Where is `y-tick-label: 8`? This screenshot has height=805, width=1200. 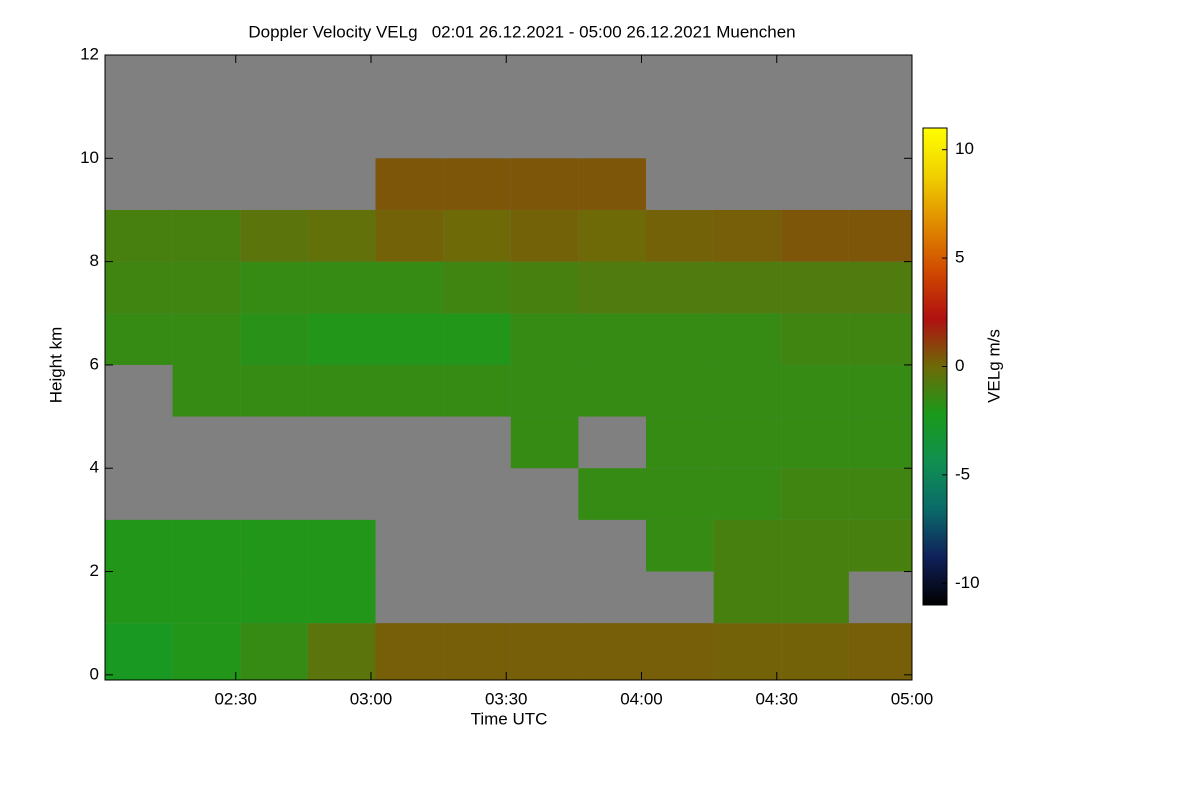 y-tick-label: 8 is located at coordinates (94, 260).